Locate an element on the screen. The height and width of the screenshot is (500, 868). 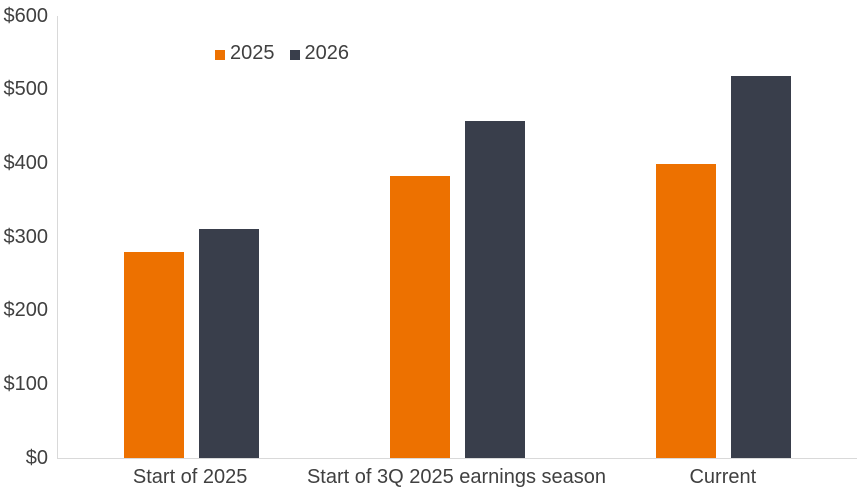
y-tick-label: $600 is located at coordinates (26, 15).